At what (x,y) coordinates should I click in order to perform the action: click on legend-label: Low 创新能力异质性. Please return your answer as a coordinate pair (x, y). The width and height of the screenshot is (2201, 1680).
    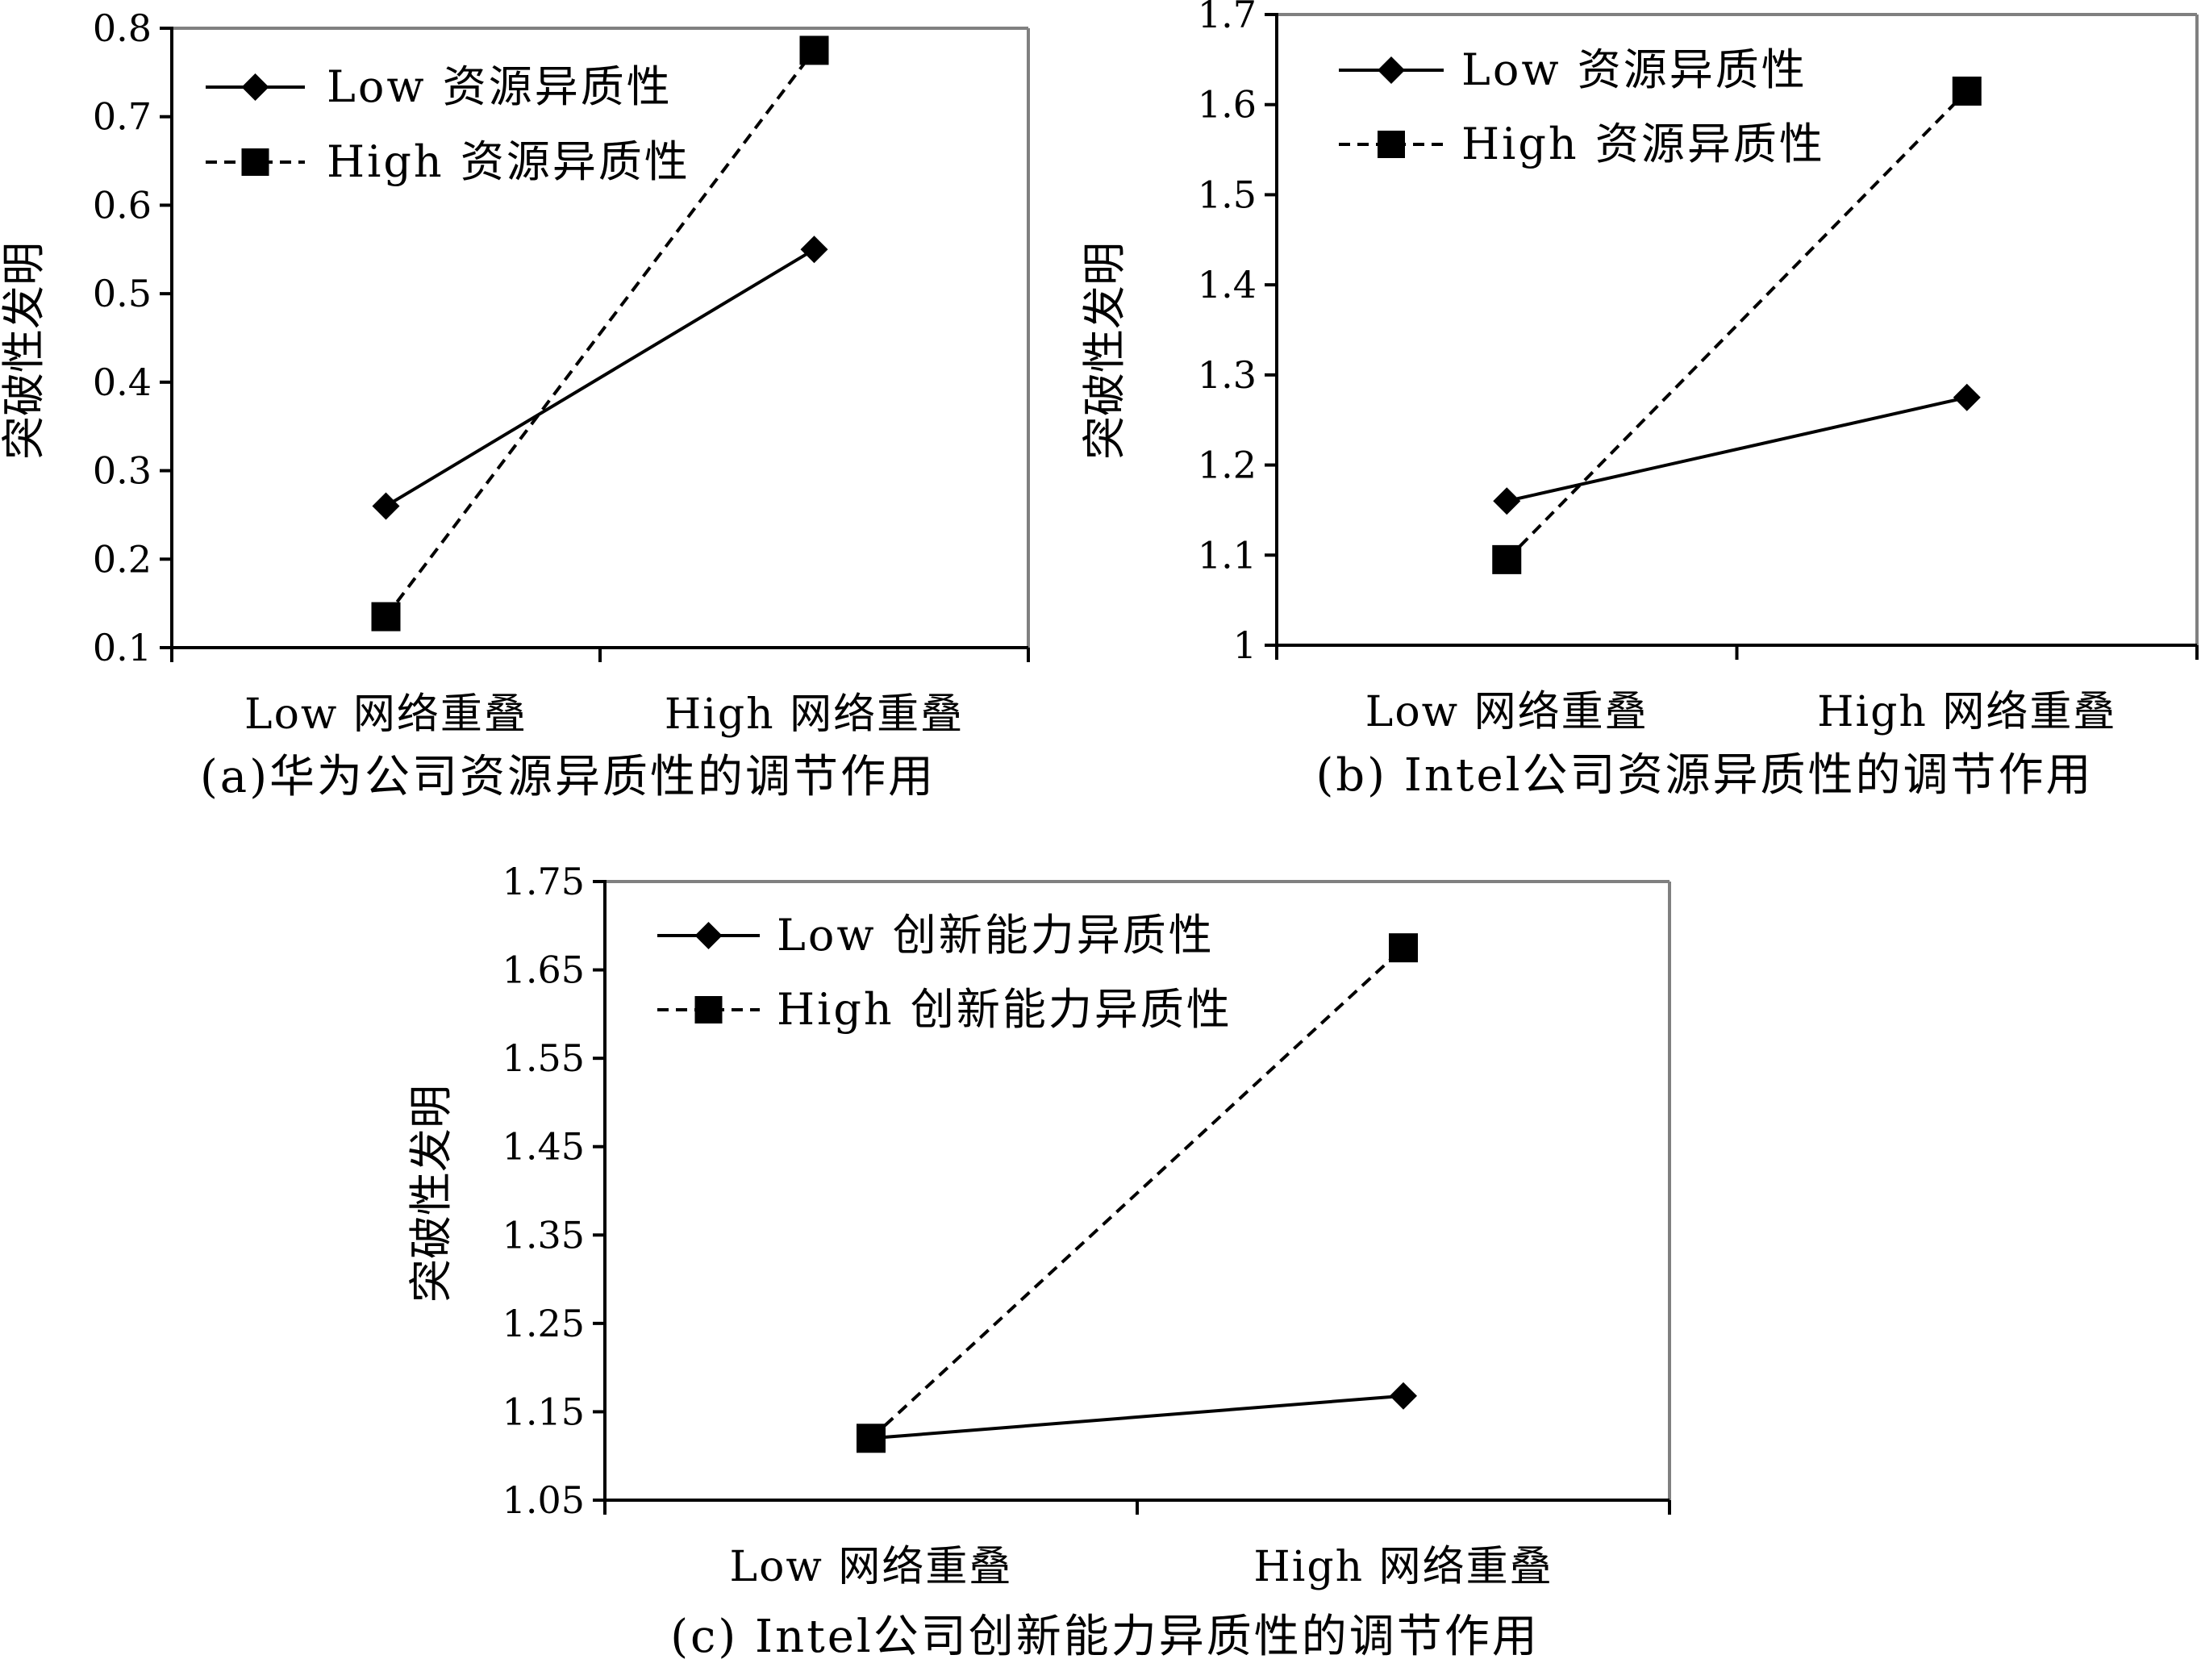
    Looking at the image, I should click on (996, 935).